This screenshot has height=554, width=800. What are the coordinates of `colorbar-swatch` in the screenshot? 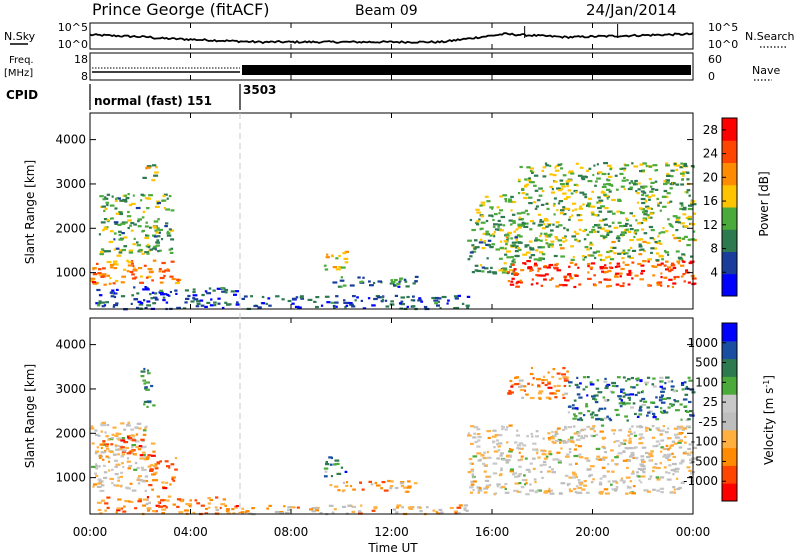 It's located at (729, 474).